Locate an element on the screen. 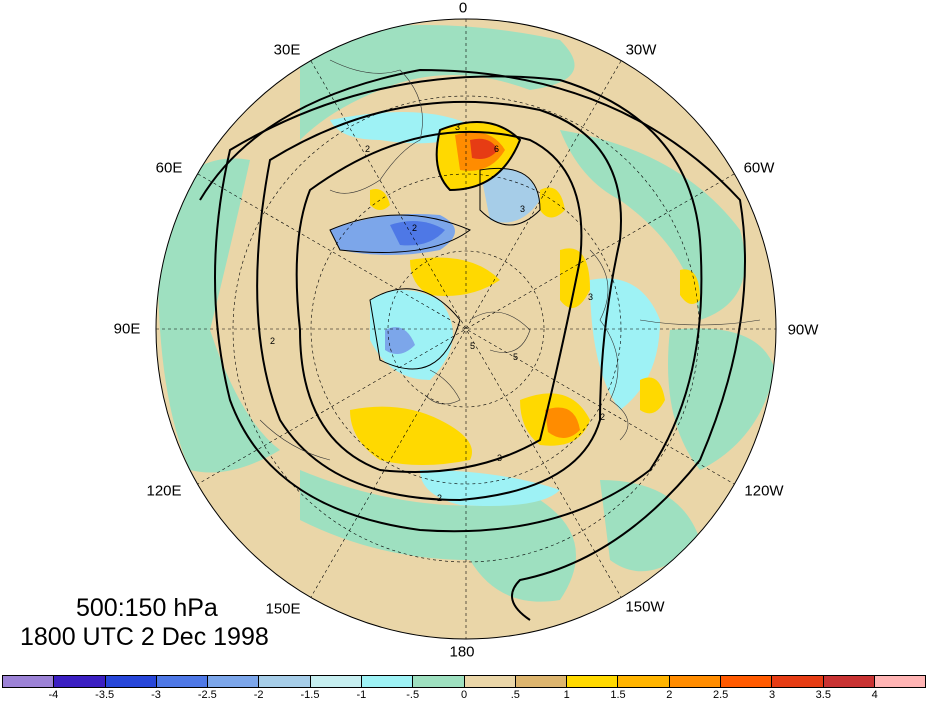 This screenshot has height=702, width=928. colorbar-tick-label: -1.5 is located at coordinates (310, 695).